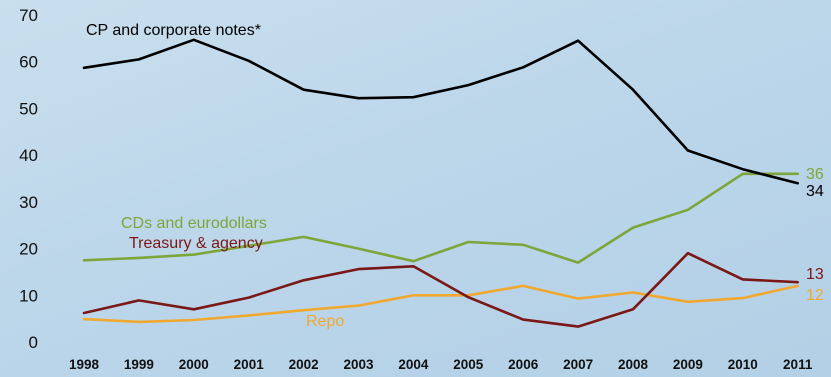 This screenshot has width=831, height=377. Describe the element at coordinates (194, 223) in the screenshot. I see `series-label-cds: CDs and eurodollars` at that location.